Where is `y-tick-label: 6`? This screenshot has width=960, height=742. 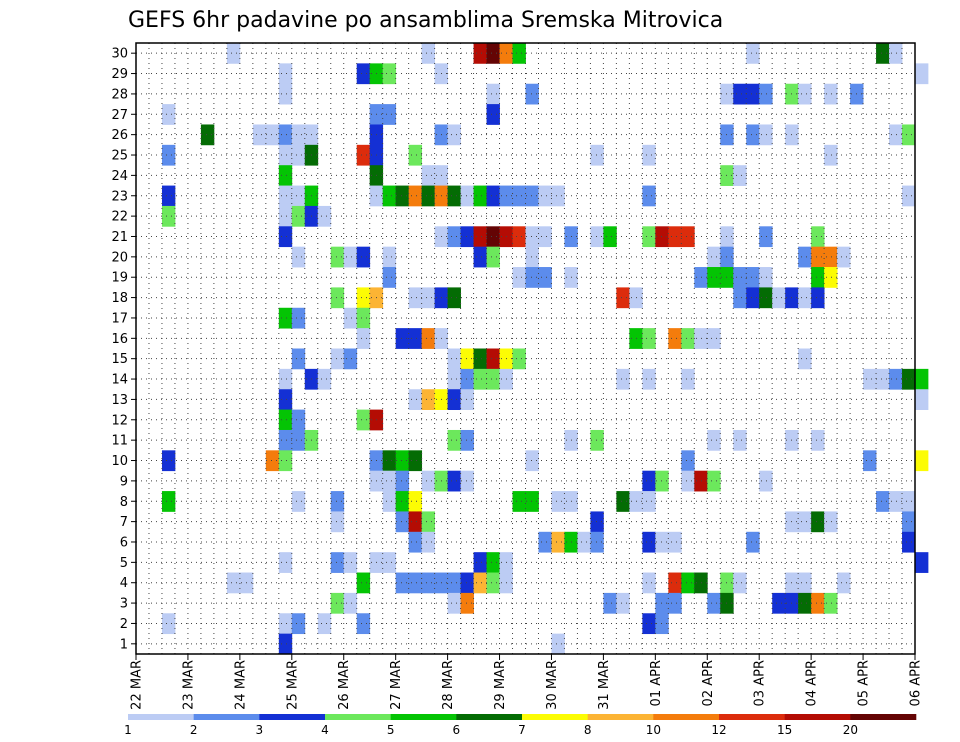 y-tick-label: 6 is located at coordinates (124, 542).